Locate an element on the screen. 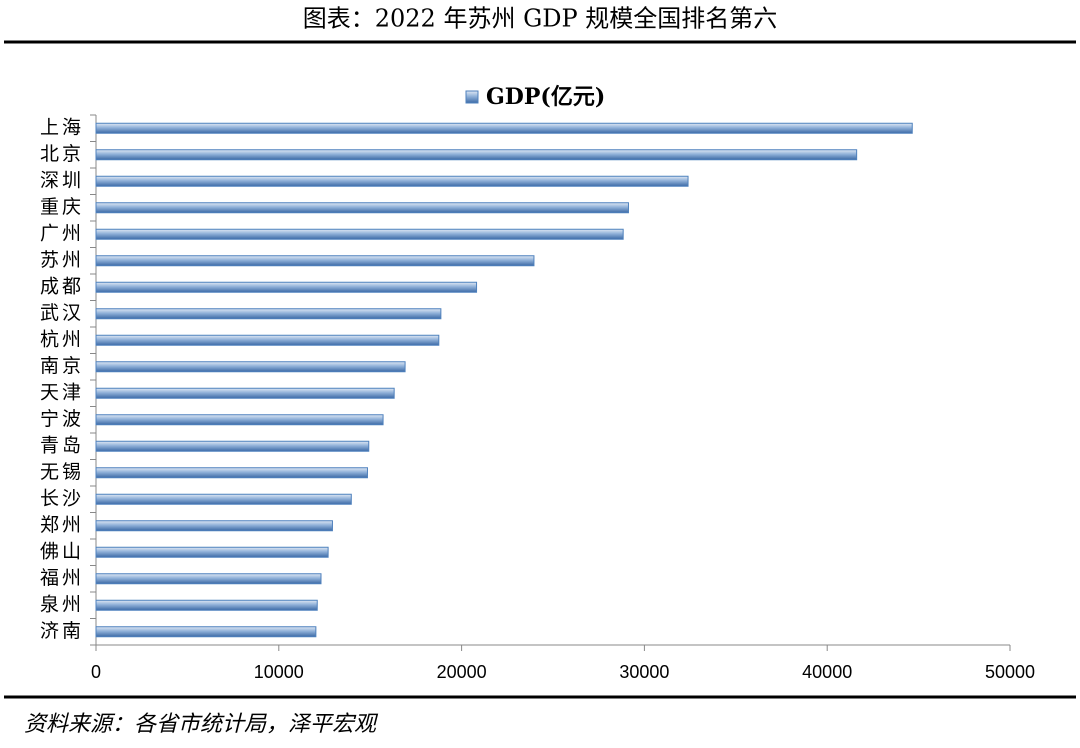  y-tick-label: 成都 is located at coordinates (62, 286).